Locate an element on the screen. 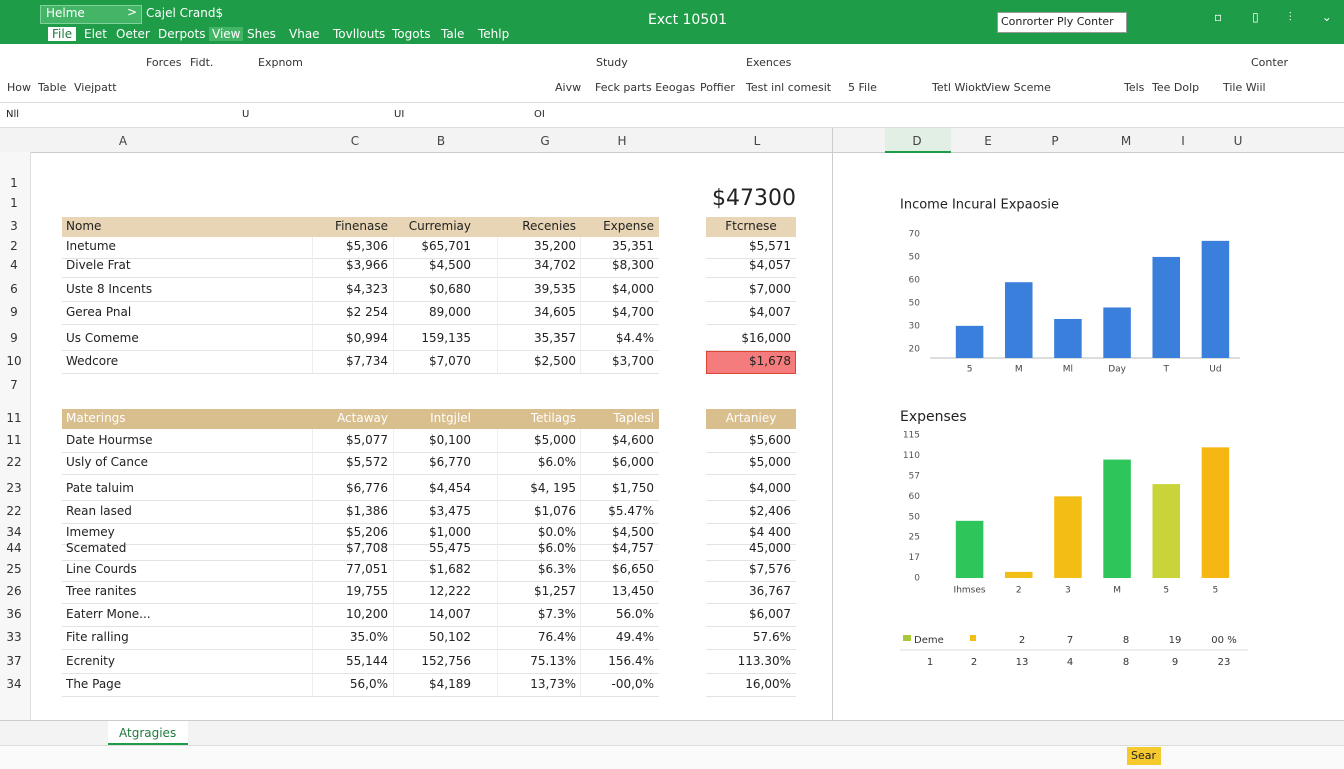  table-cell: $7.3% is located at coordinates (556, 614).